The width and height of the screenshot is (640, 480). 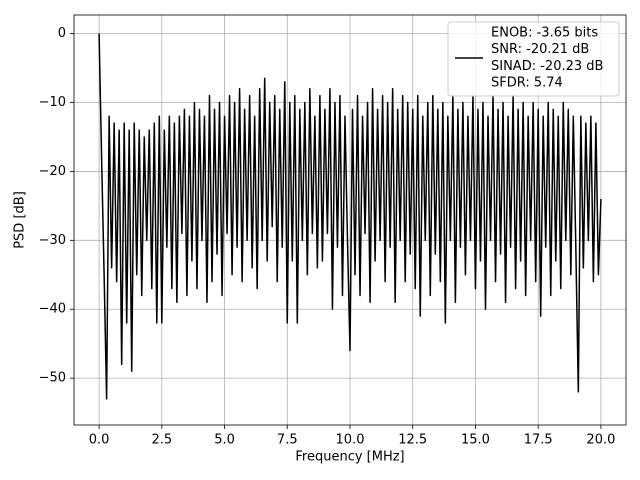 What do you see at coordinates (52, 309) in the screenshot?
I see `y-tick-label: −40` at bounding box center [52, 309].